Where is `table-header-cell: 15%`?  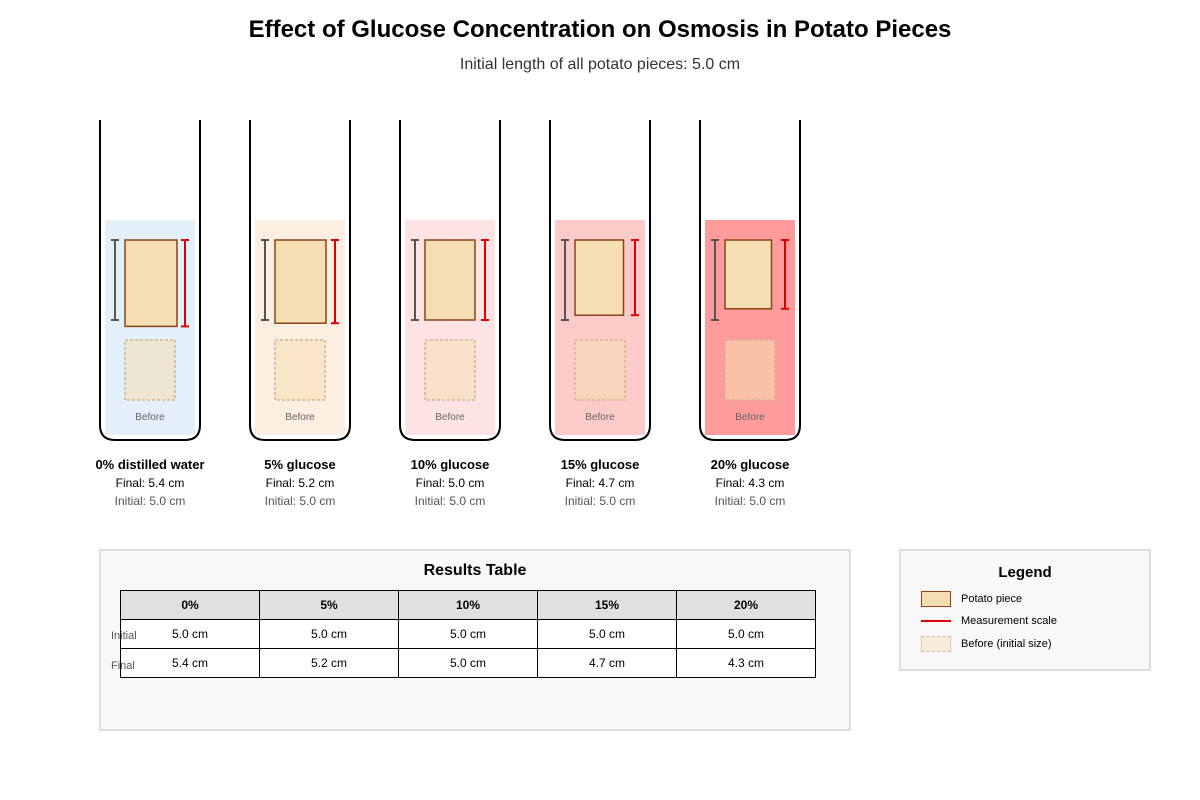 table-header-cell: 15% is located at coordinates (607, 605).